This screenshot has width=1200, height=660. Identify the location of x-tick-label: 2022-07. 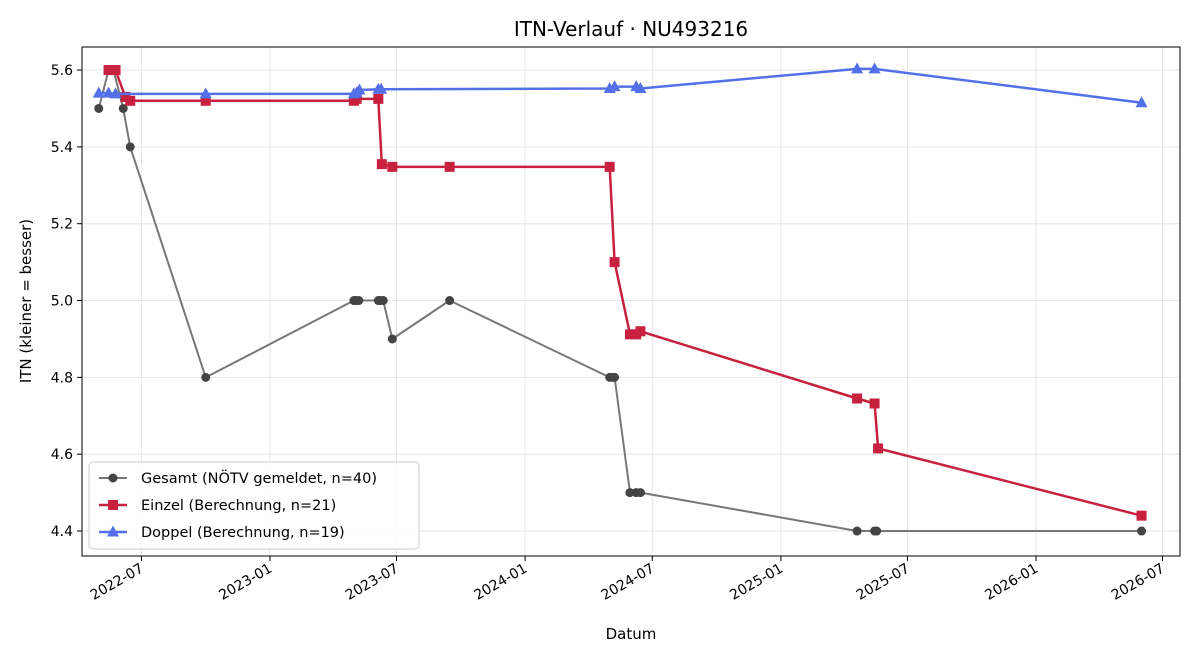
(117, 582).